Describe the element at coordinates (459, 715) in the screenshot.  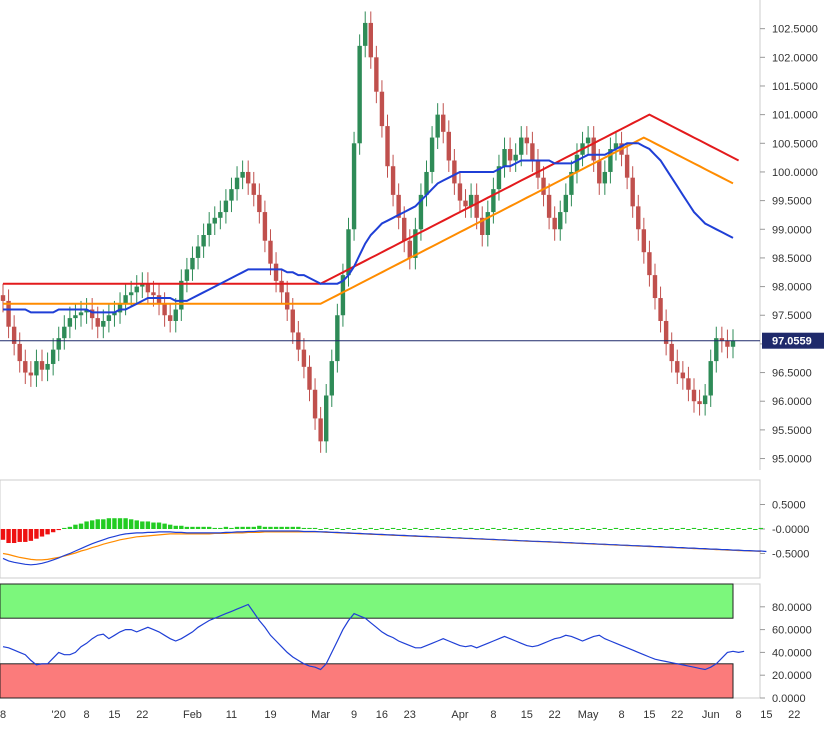
I see `x-tick-label: Apr` at that location.